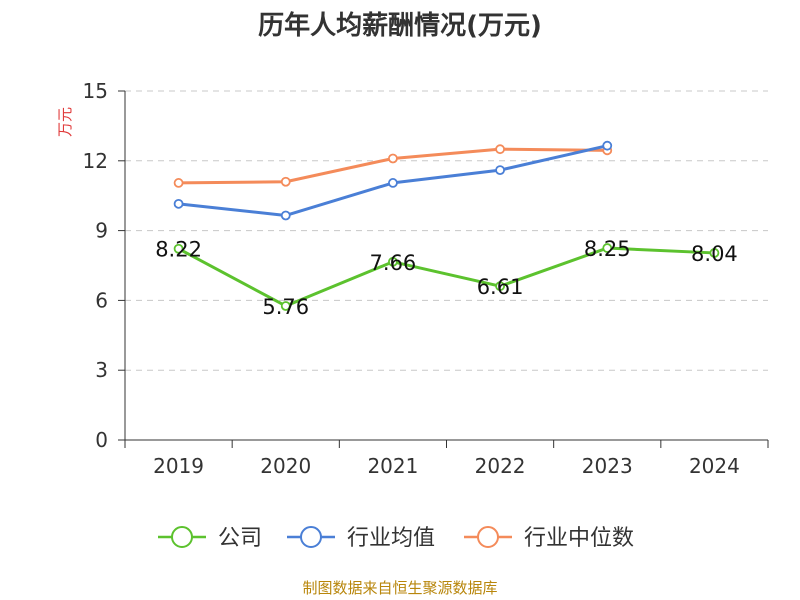 This screenshot has width=800, height=600. What do you see at coordinates (101, 370) in the screenshot?
I see `y-tick-label: 3` at bounding box center [101, 370].